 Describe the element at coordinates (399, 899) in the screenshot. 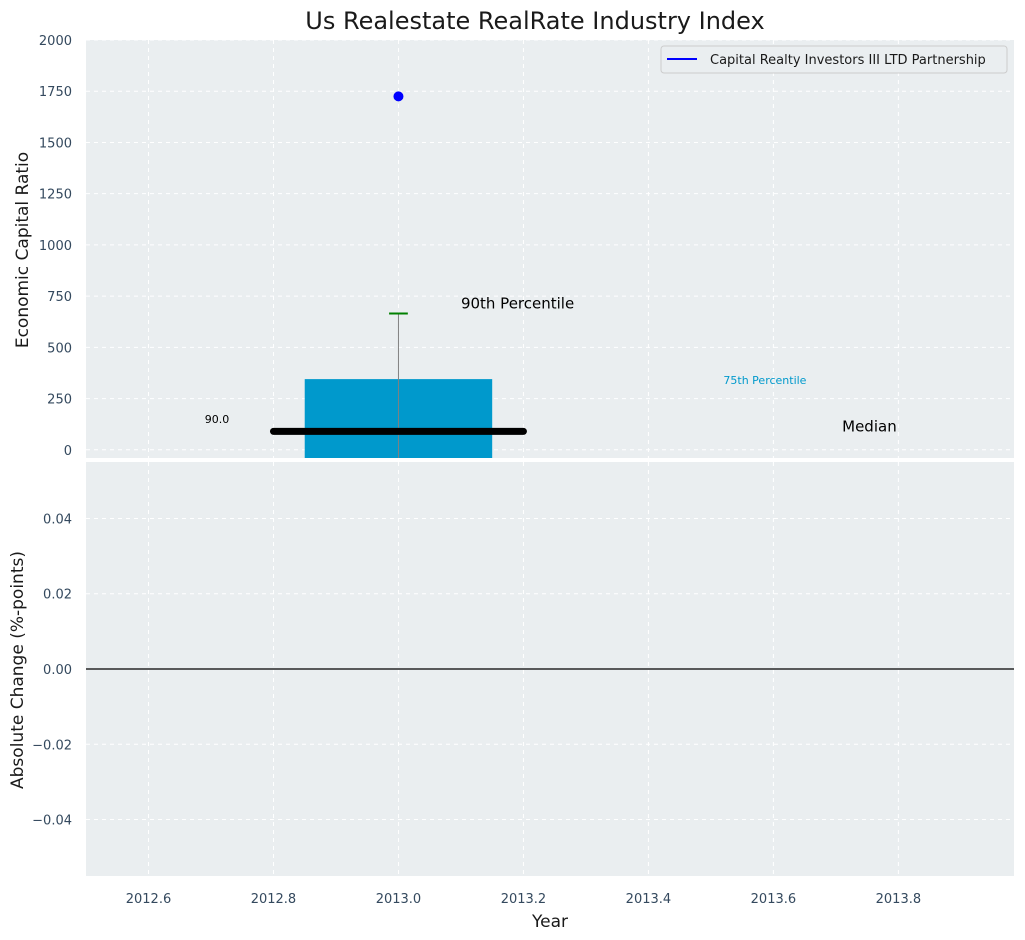

I see `x-tick-label: 2013.0` at that location.